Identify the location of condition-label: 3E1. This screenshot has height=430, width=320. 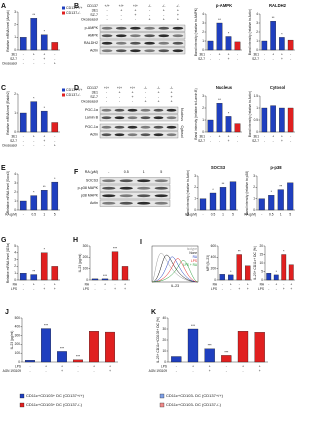
(14, 54).